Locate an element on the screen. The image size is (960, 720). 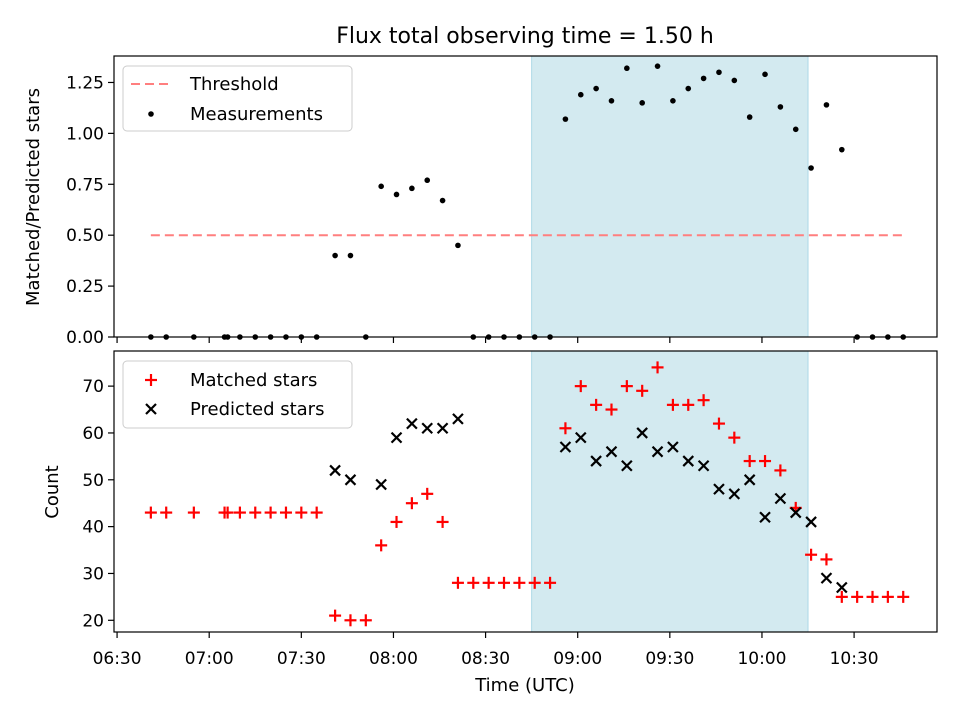
y-tick-label: 0.50 is located at coordinates (85, 236).